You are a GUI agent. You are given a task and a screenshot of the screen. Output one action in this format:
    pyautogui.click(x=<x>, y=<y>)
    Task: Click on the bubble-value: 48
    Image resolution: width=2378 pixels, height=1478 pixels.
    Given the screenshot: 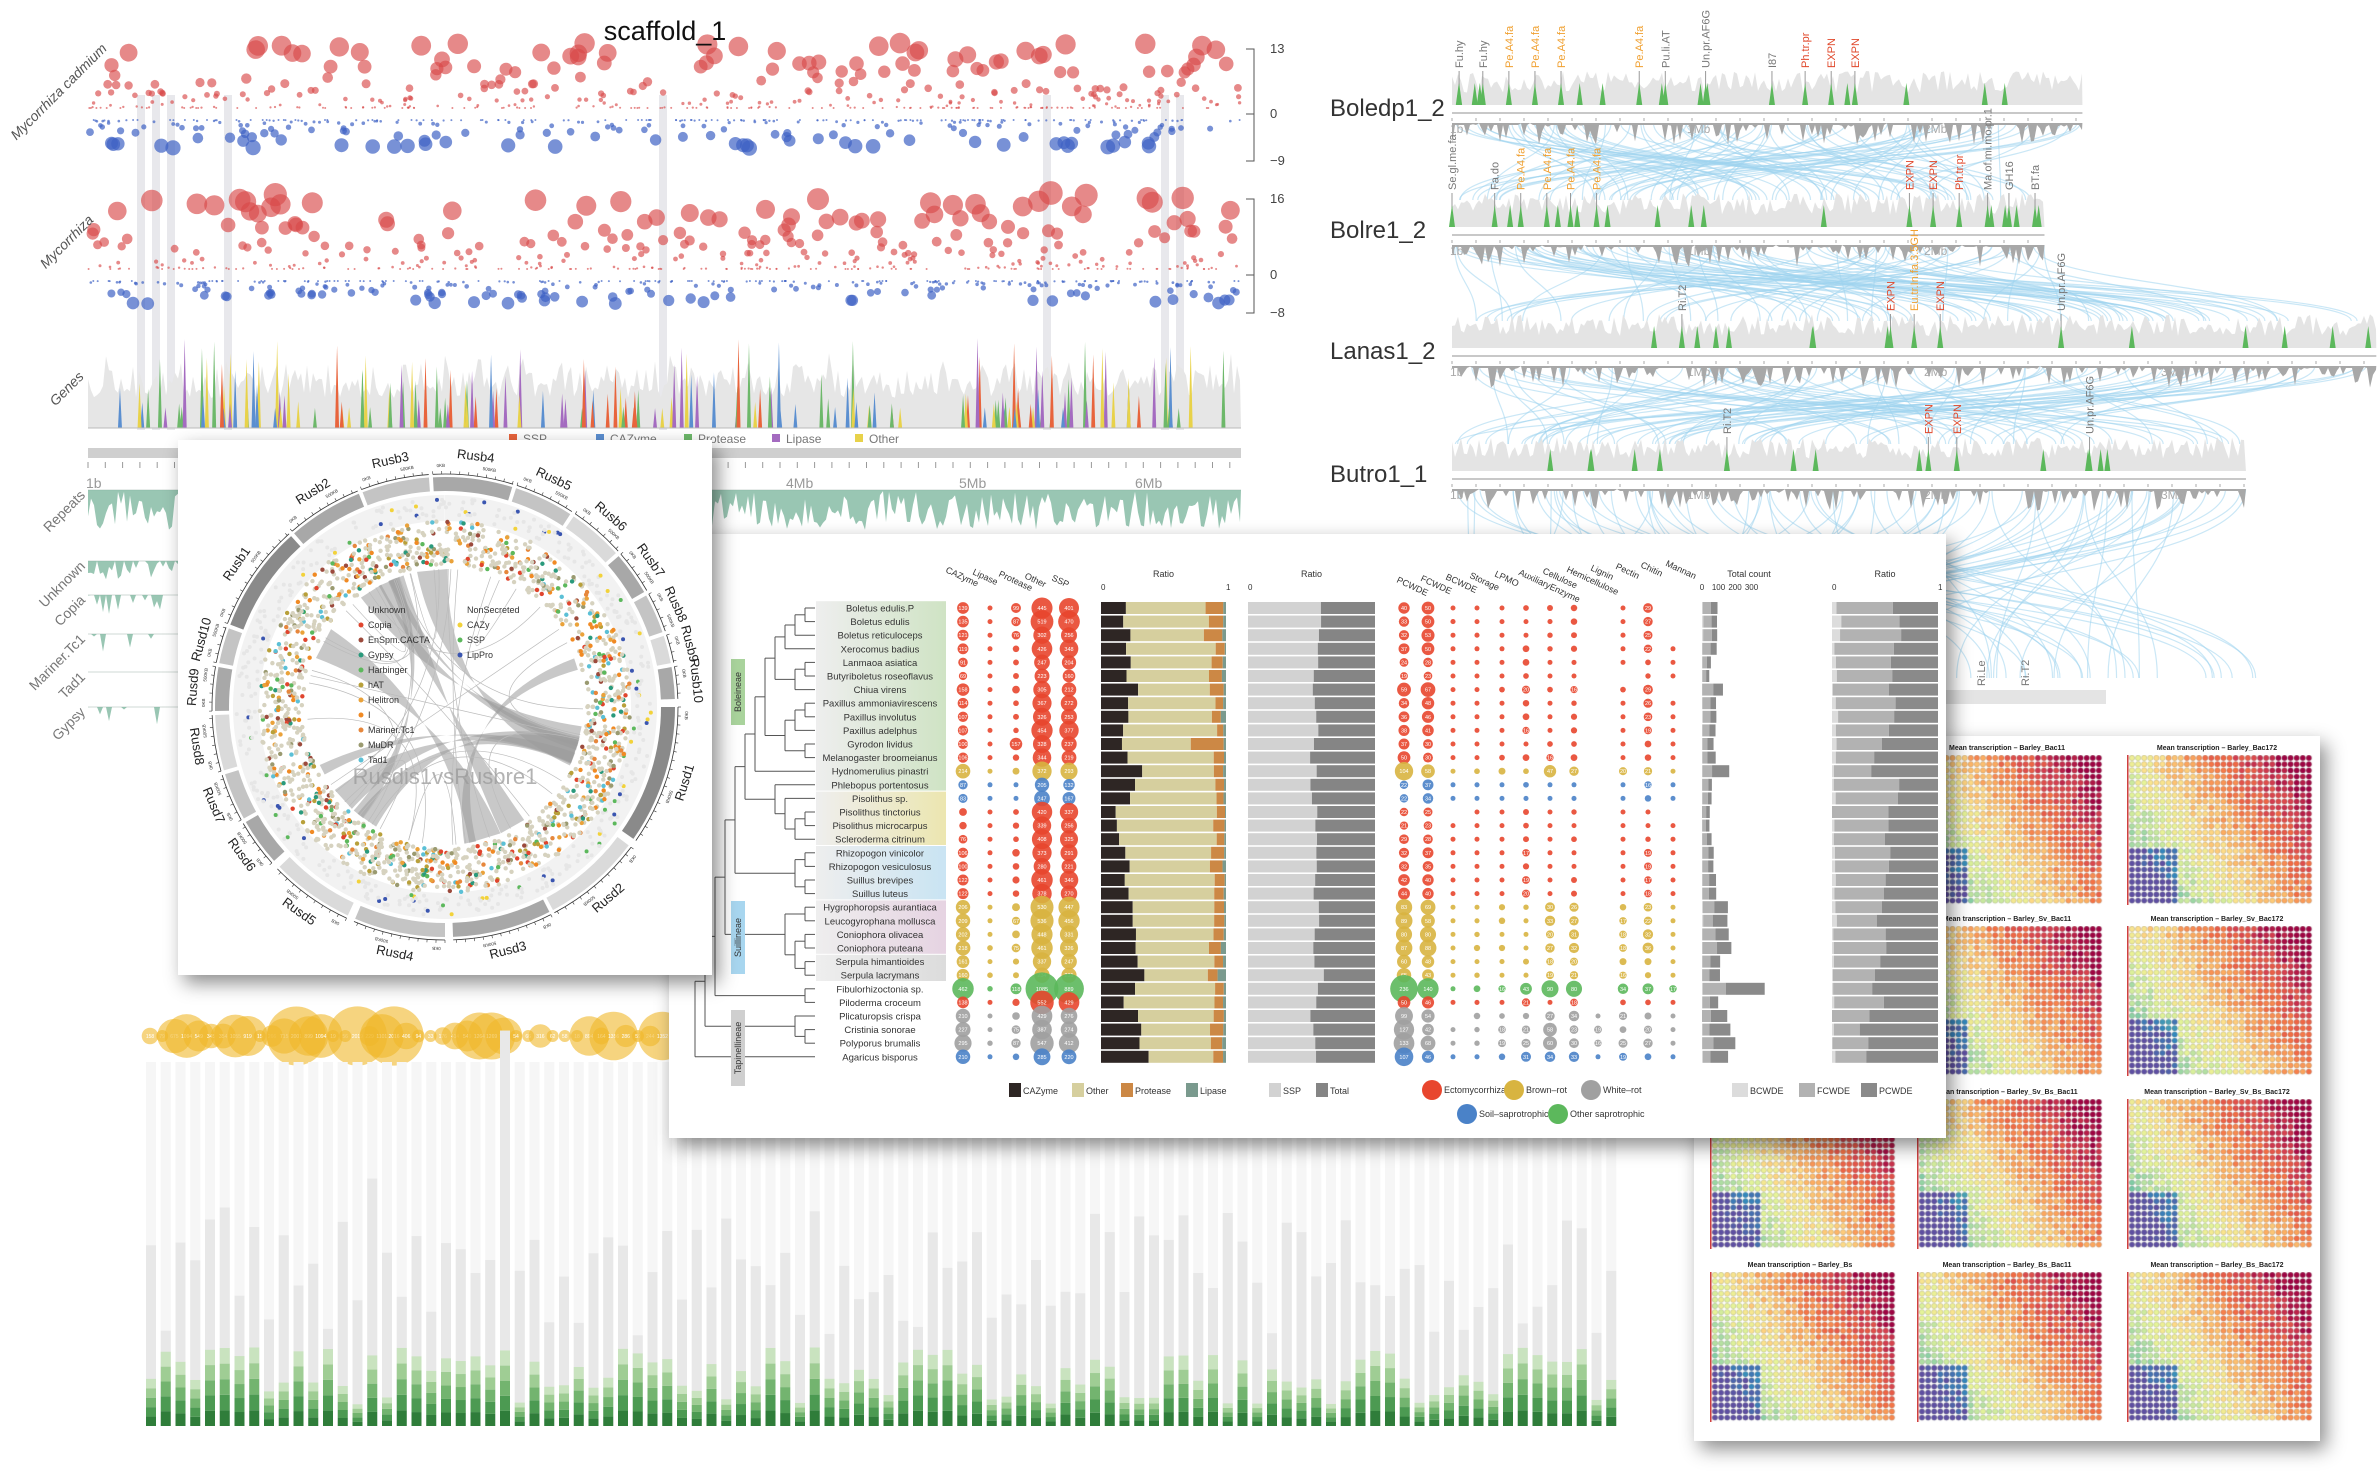 What is the action you would take?
    pyautogui.click(x=1428, y=704)
    